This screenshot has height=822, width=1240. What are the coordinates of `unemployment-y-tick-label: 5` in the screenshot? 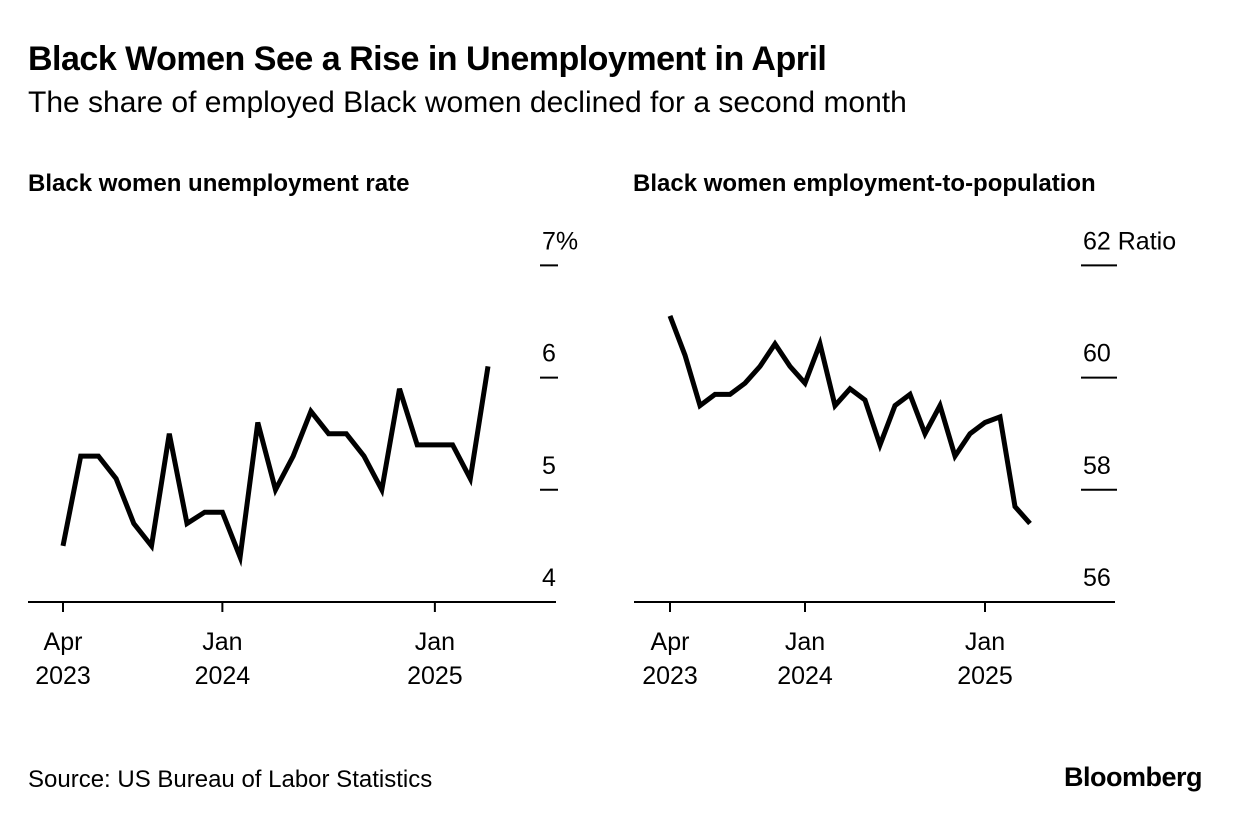 It's located at (549, 466).